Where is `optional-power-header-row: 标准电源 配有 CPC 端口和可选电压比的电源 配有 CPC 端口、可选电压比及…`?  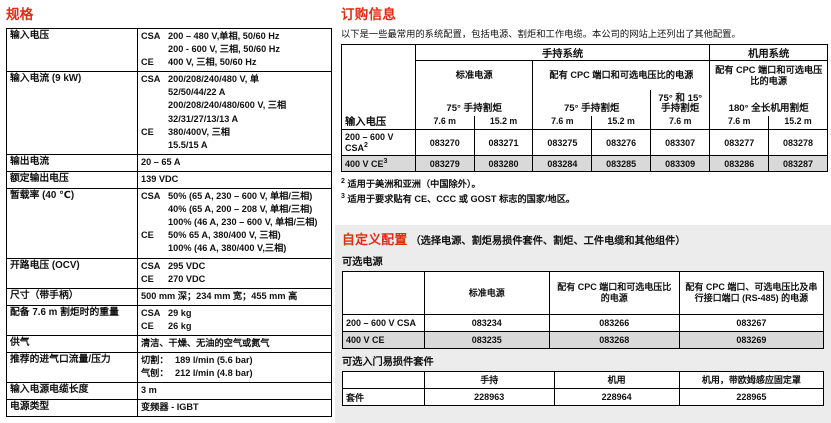
optional-power-header-row: 标准电源 配有 CPC 端口和可选电压比的电源 配有 CPC 端口、可选电压比及… is located at coordinates (583, 293).